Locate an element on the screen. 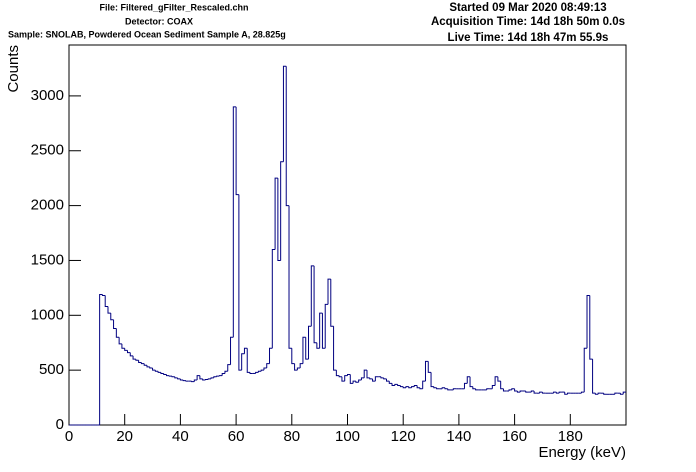 The width and height of the screenshot is (696, 472). x-tick-label: 120 is located at coordinates (403, 436).